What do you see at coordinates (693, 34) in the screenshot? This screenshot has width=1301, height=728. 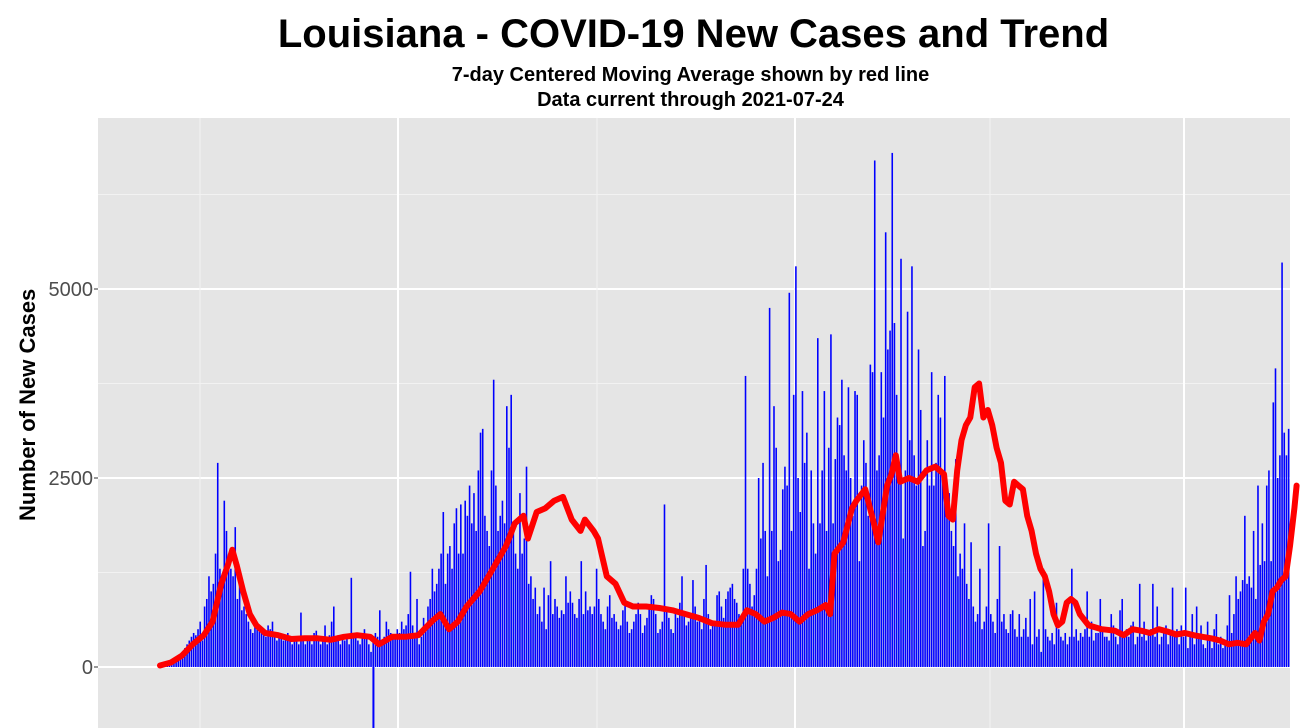 I see `chart-title: Louisiana - COVID-19 New Cases and Trend` at bounding box center [693, 34].